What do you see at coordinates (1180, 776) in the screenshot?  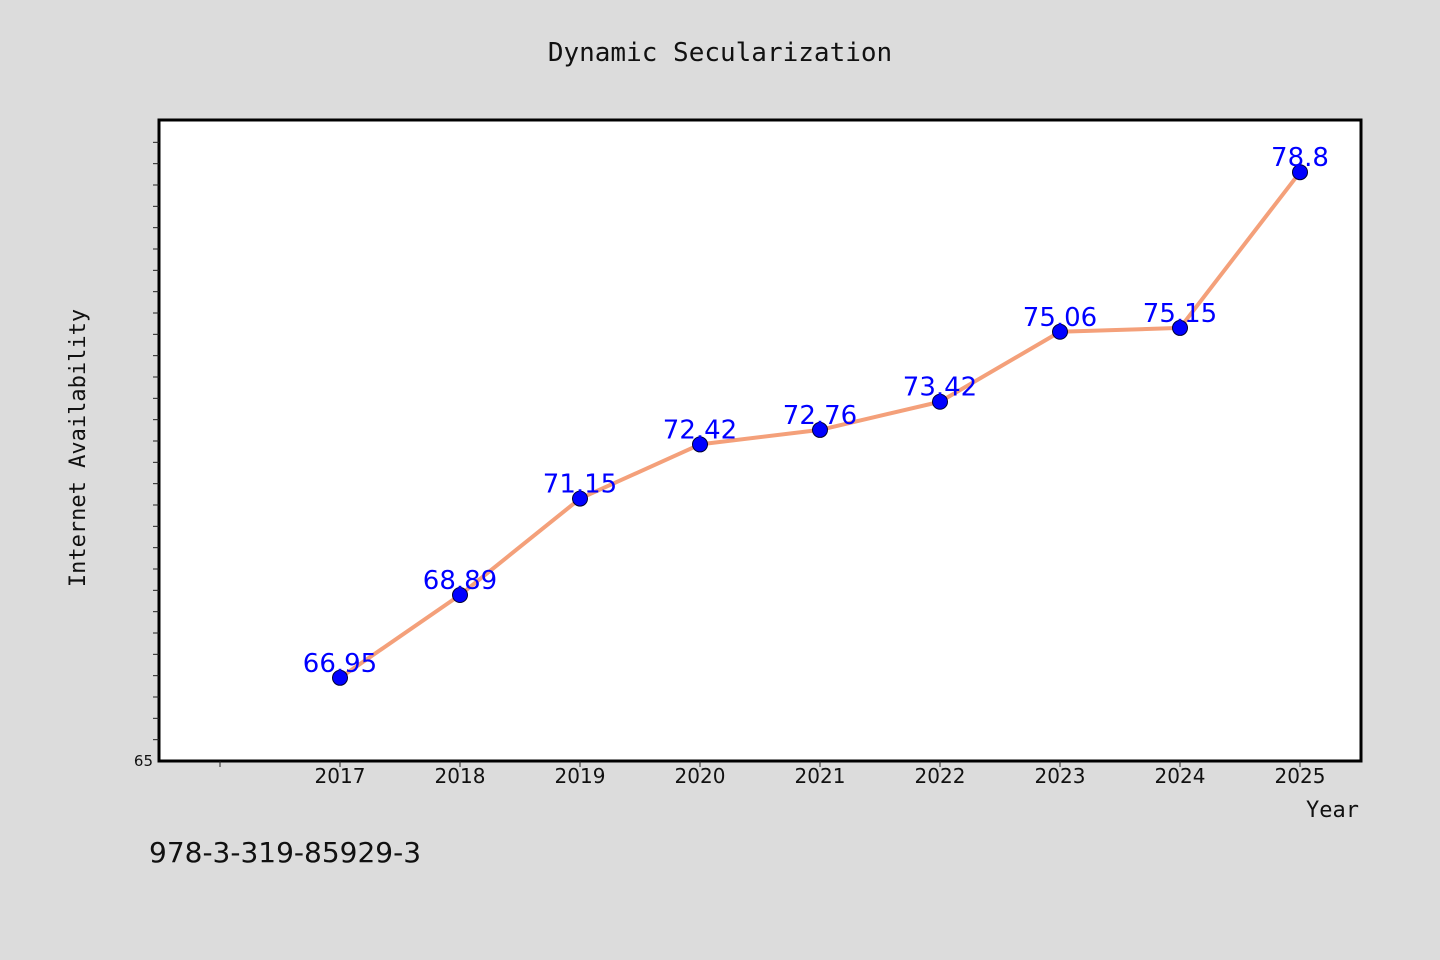 I see `x-tick-label: 2024` at bounding box center [1180, 776].